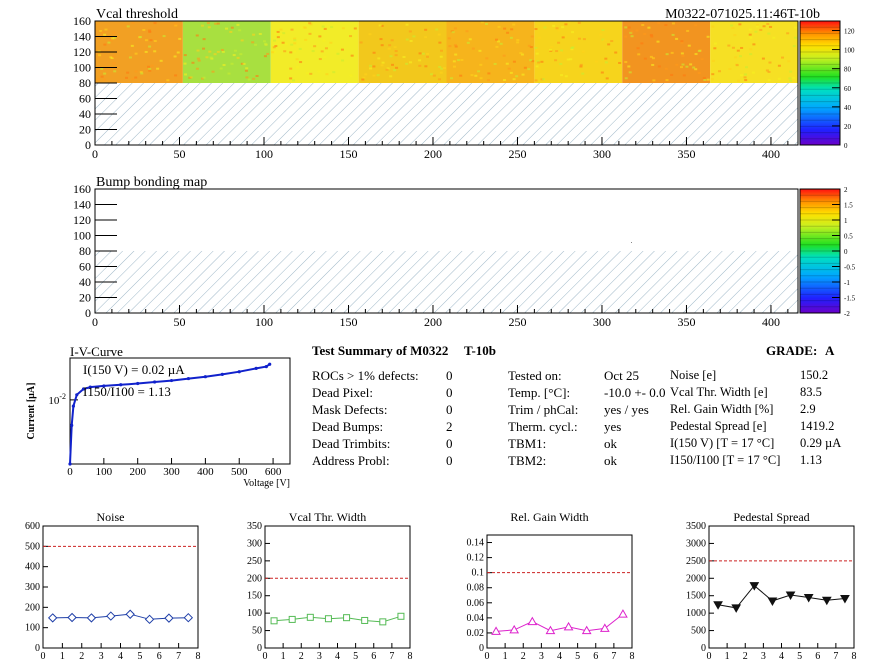 The height and width of the screenshot is (672, 896). I want to click on summary-right-label: Noise [e], so click(693, 375).